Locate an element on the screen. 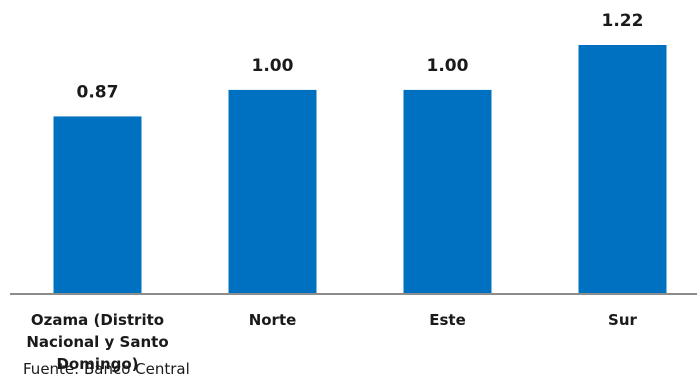 The image size is (697, 381). category-label-line: Sur is located at coordinates (622, 320).